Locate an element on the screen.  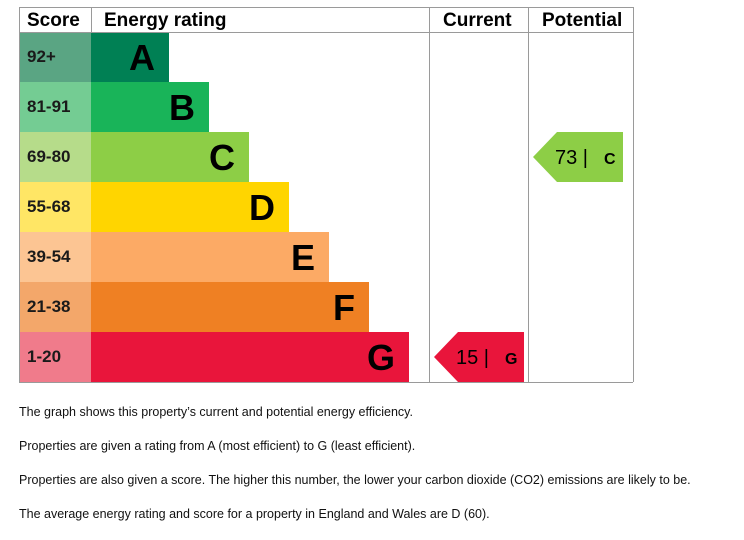
score-label-d: 55-68 is located at coordinates (48, 206).